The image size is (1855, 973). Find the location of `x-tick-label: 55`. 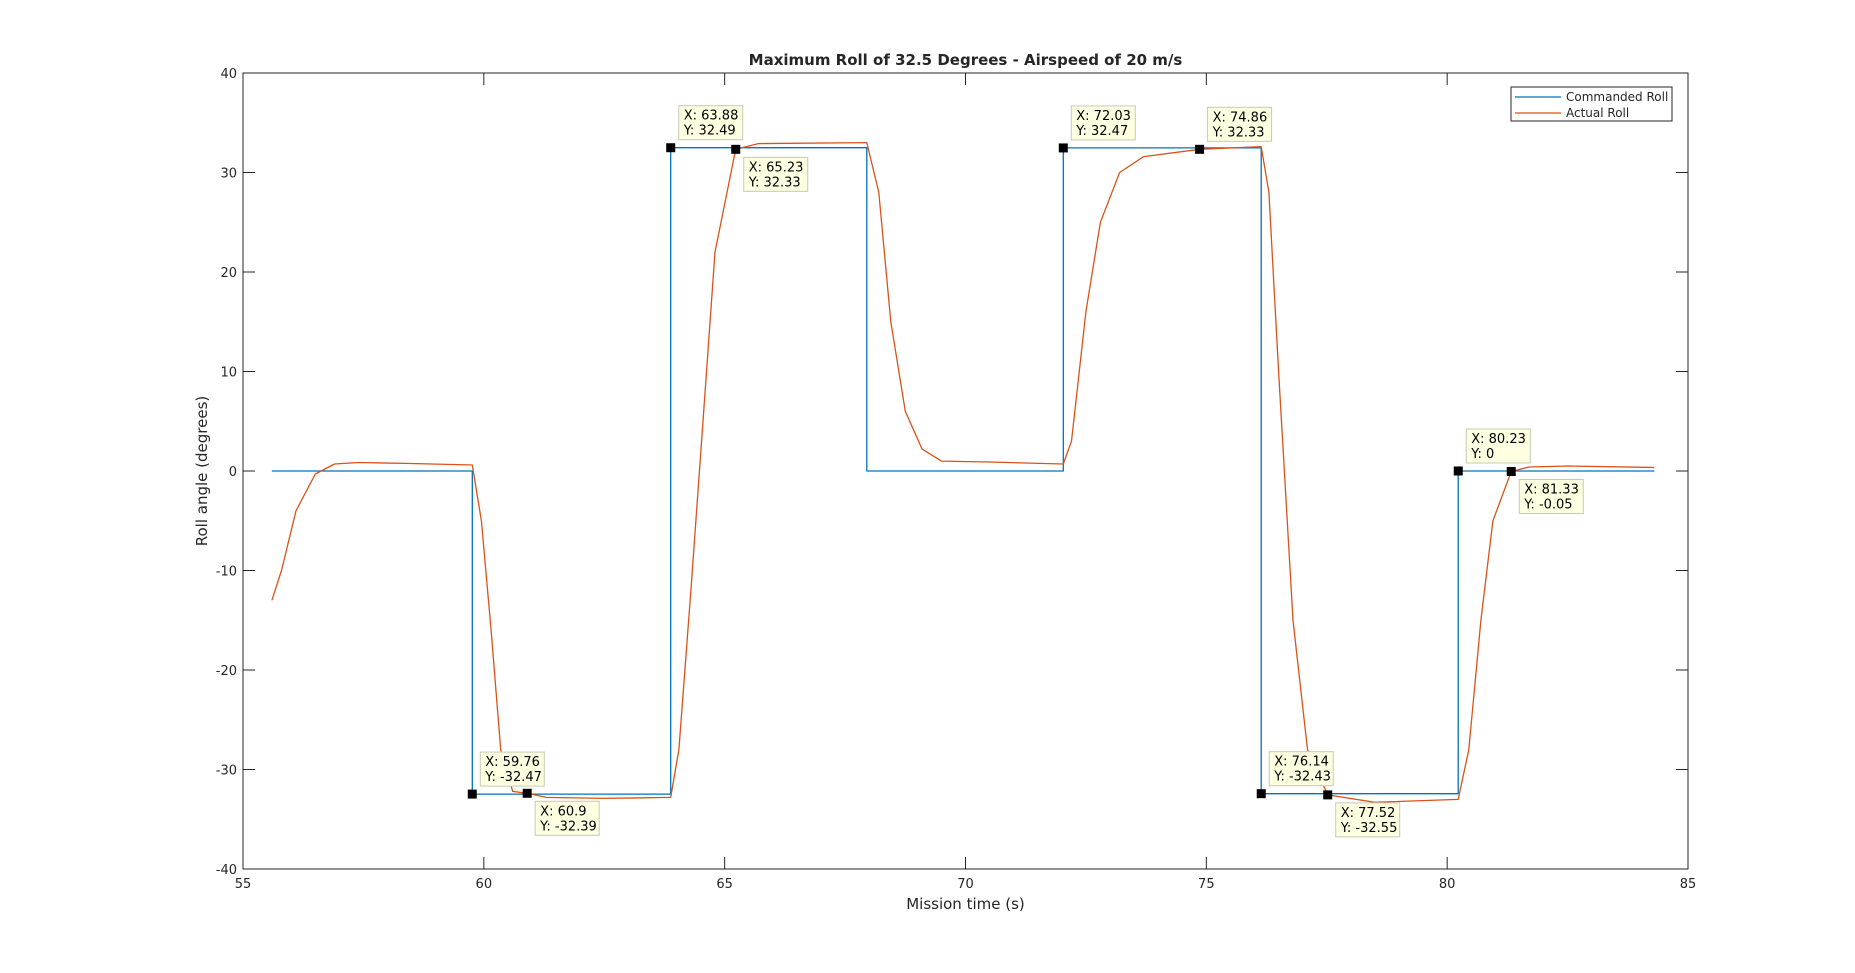

x-tick-label: 55 is located at coordinates (243, 884).